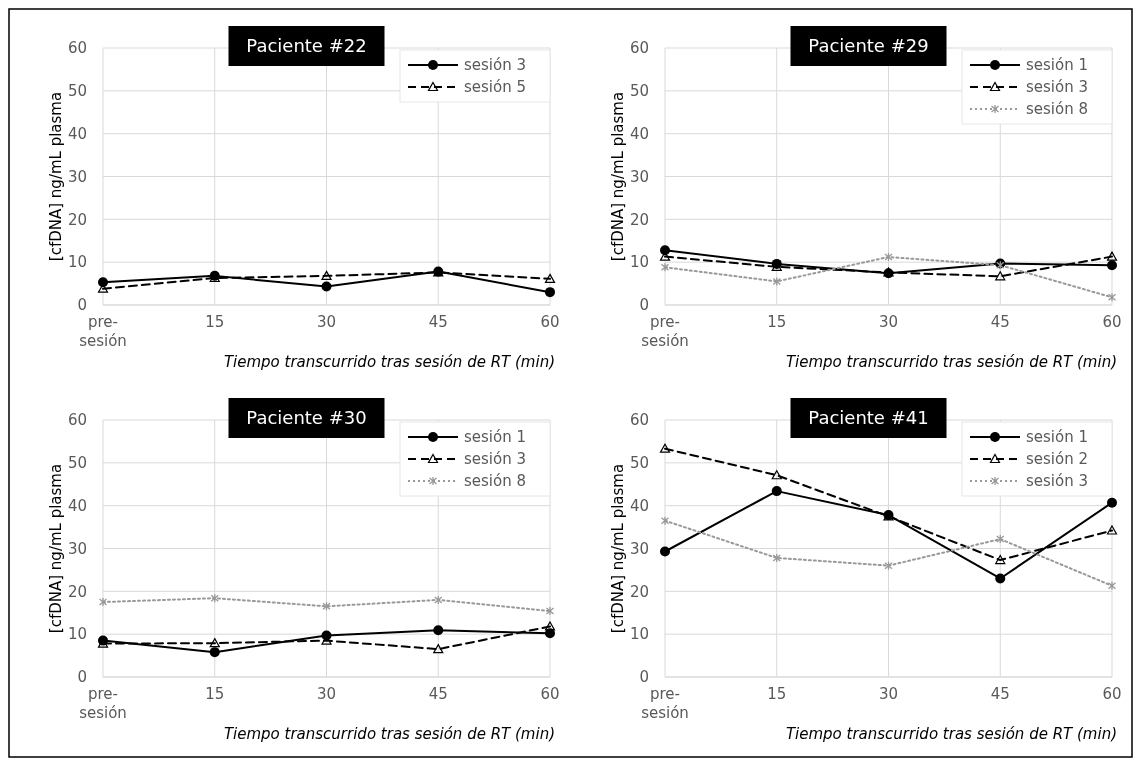 This screenshot has width=1135, height=765. Describe the element at coordinates (306, 418) in the screenshot. I see `chart-title: Paciente #30` at that location.